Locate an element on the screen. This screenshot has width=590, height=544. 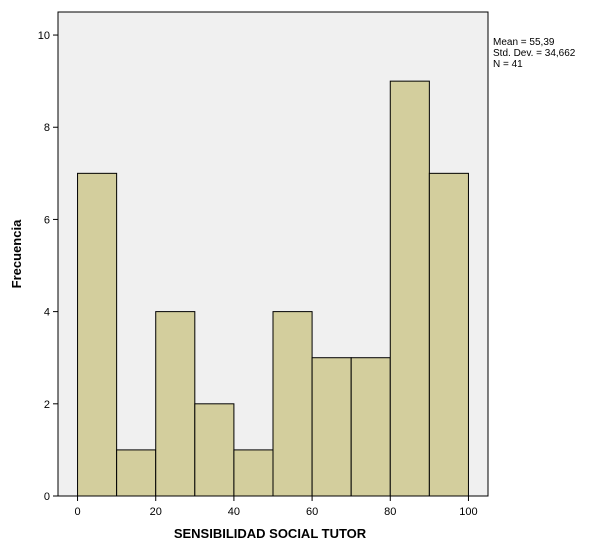
y-tick-label-8: 8 is located at coordinates (47, 128).